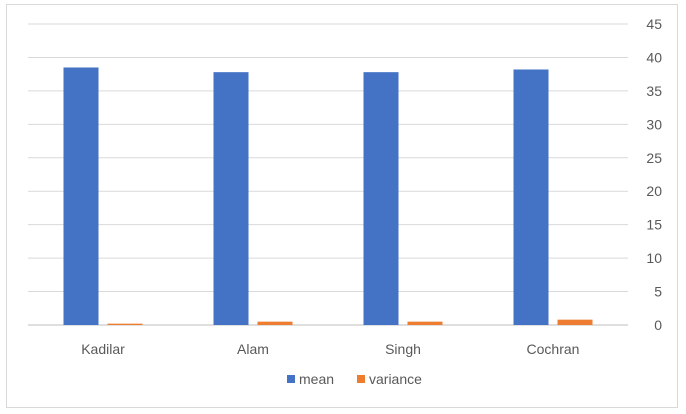 The height and width of the screenshot is (414, 686). What do you see at coordinates (654, 191) in the screenshot?
I see `y-tick-label: 20` at bounding box center [654, 191].